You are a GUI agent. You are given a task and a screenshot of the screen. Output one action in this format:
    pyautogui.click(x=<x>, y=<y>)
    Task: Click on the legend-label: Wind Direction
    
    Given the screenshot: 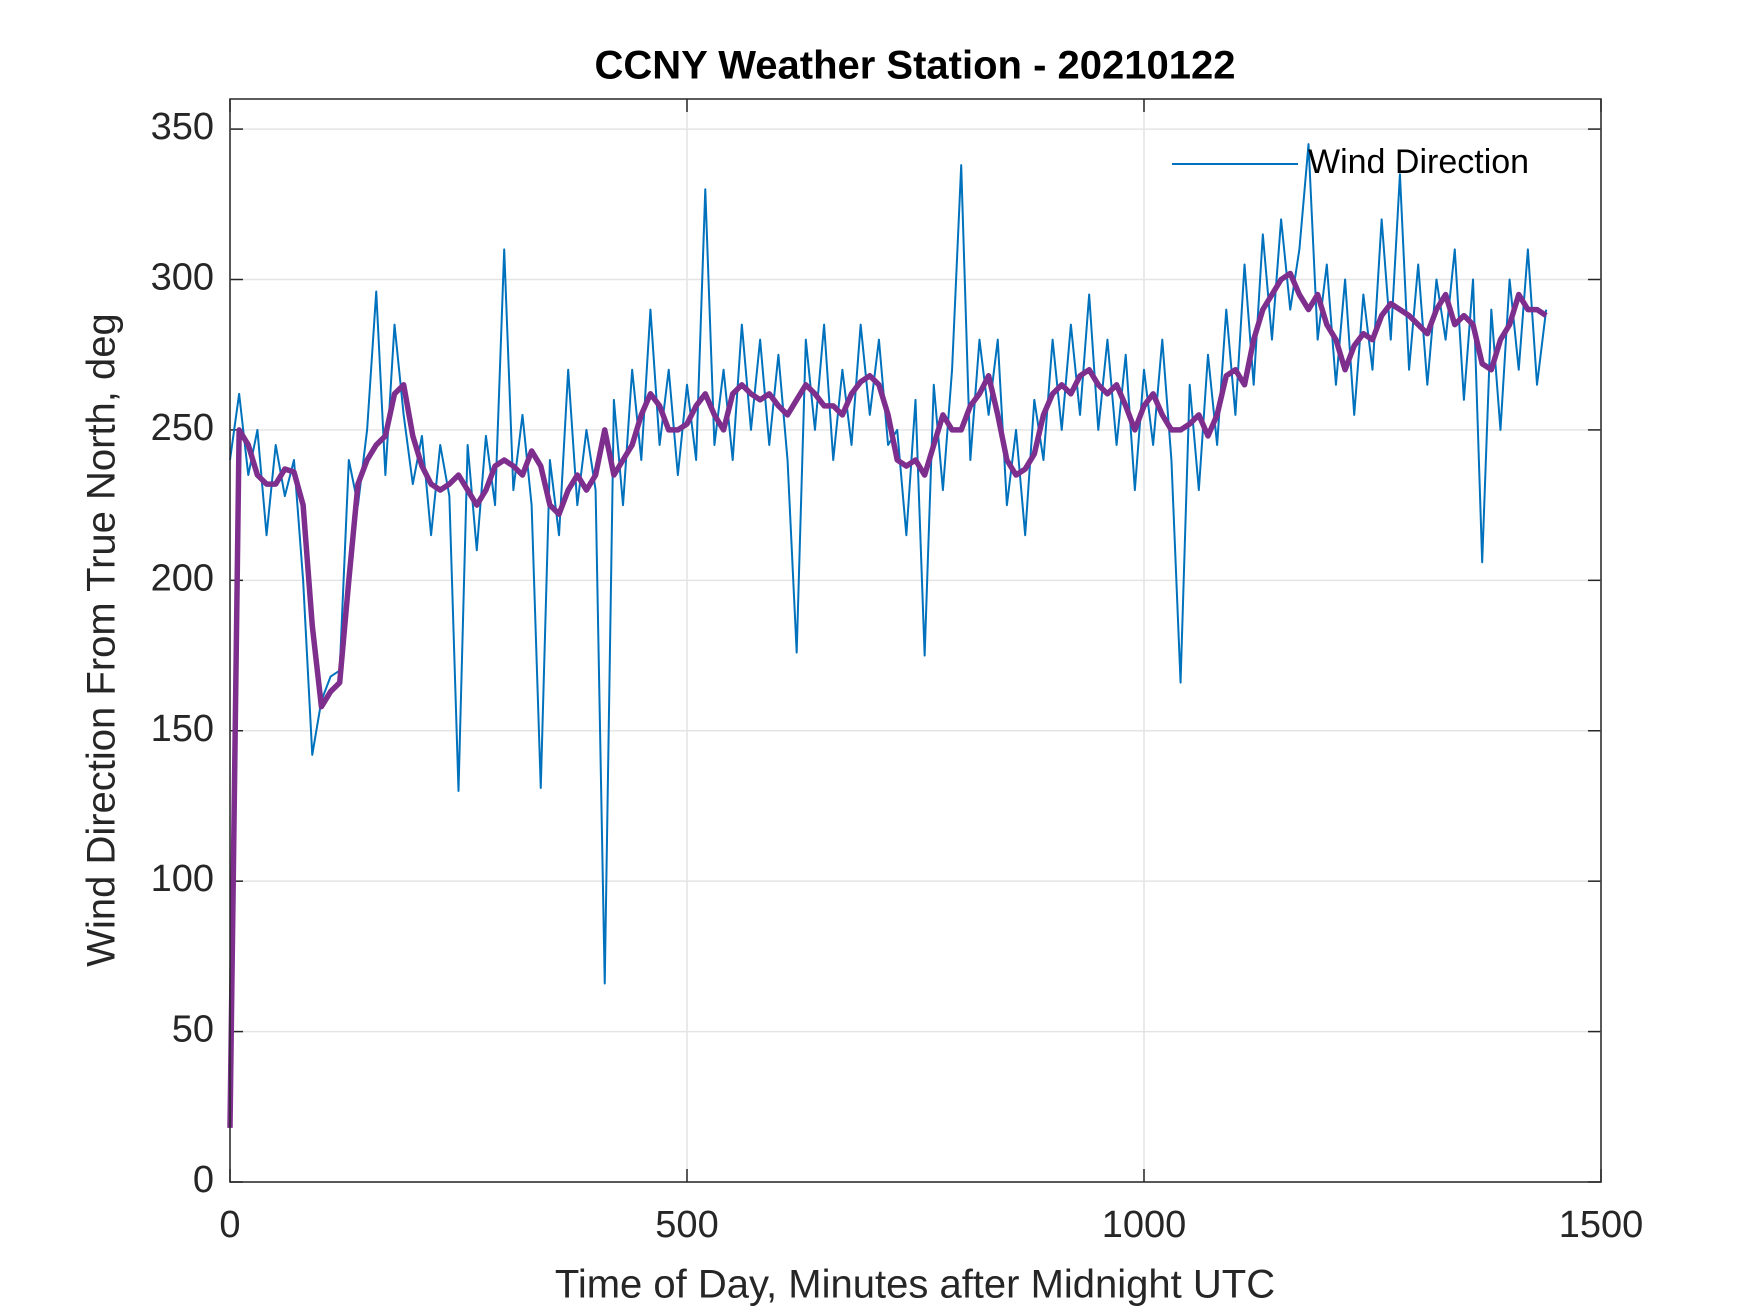 What is the action you would take?
    pyautogui.click(x=1418, y=162)
    